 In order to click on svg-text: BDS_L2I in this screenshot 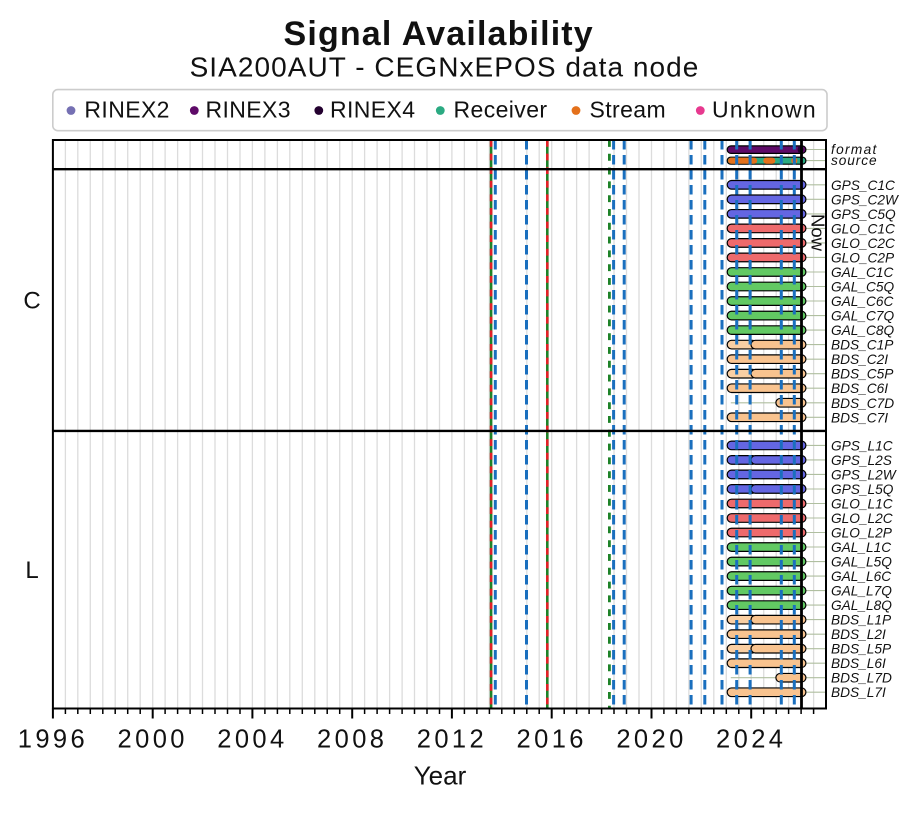, I will do `click(858, 634)`.